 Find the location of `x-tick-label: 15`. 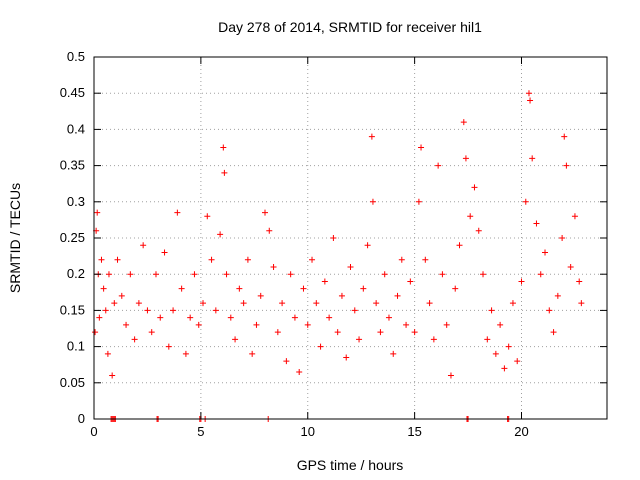

x-tick-label: 15 is located at coordinates (414, 431).